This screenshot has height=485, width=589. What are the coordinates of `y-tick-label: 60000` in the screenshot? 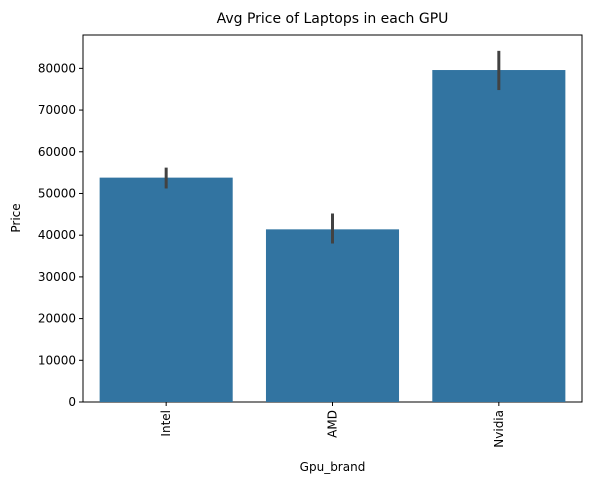 It's located at (57, 152).